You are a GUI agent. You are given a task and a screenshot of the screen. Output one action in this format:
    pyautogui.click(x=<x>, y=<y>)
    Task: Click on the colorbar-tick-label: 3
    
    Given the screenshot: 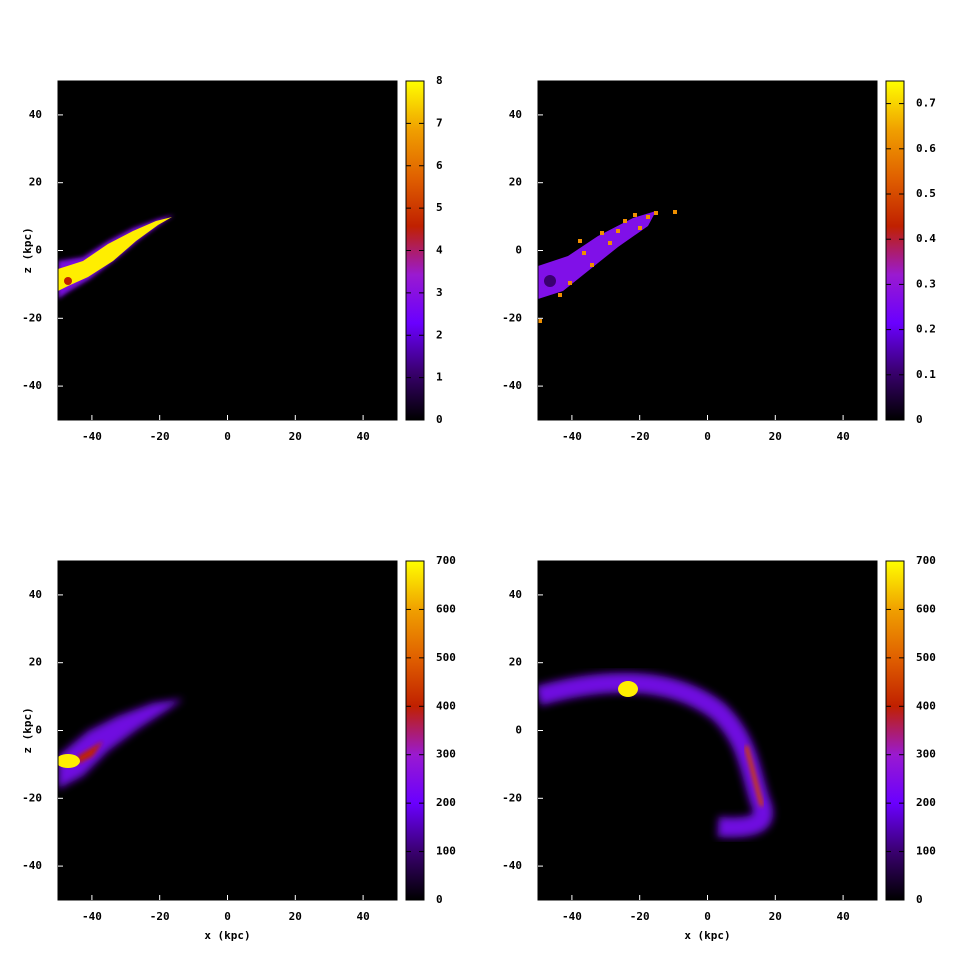 What is the action you would take?
    pyautogui.click(x=439, y=292)
    